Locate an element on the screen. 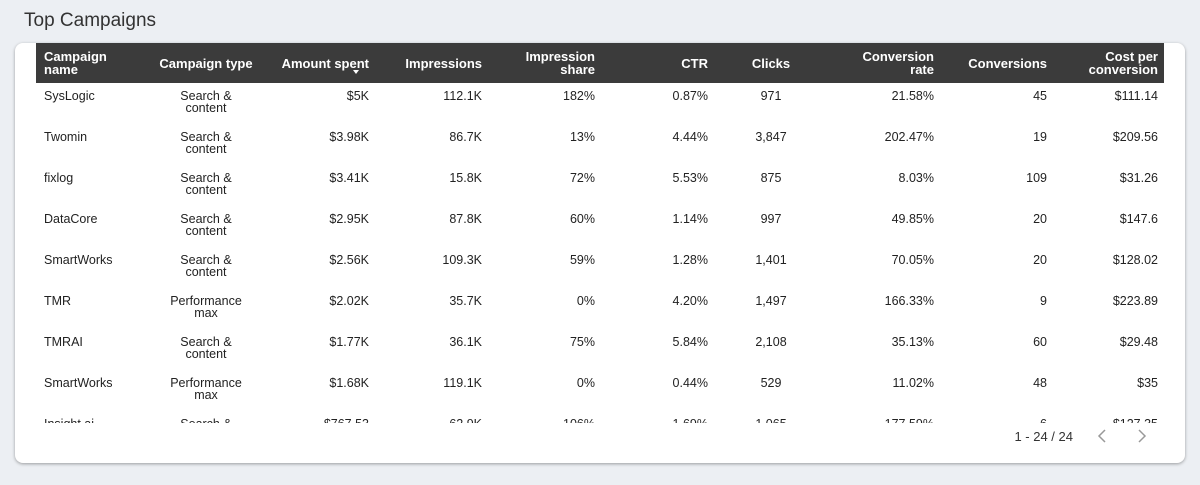 The width and height of the screenshot is (1200, 485). column-header: Impressions is located at coordinates (431, 63).